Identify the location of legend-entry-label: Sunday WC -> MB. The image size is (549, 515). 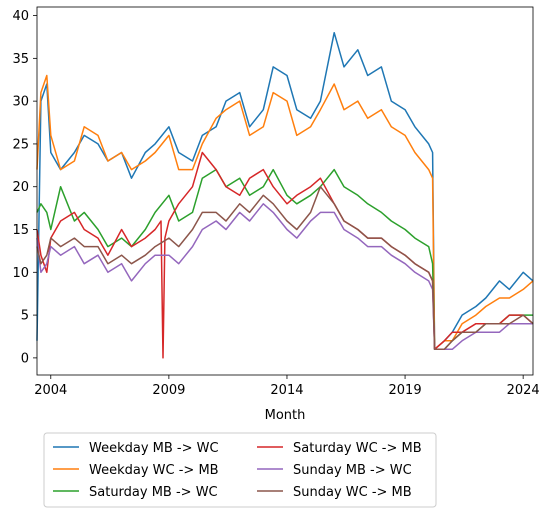
(352, 492).